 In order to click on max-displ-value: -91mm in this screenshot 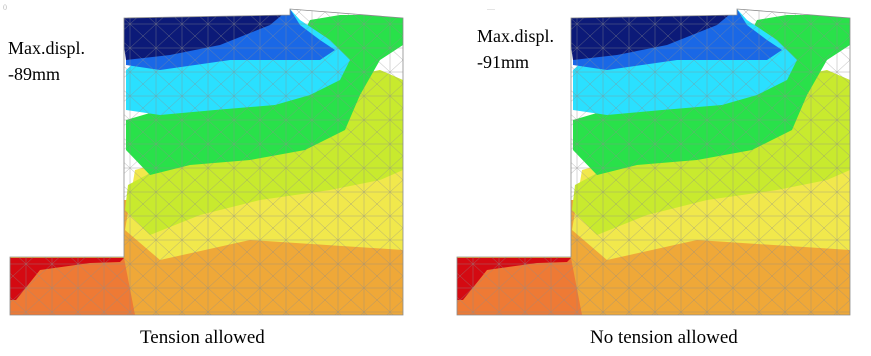, I will do `click(503, 62)`.